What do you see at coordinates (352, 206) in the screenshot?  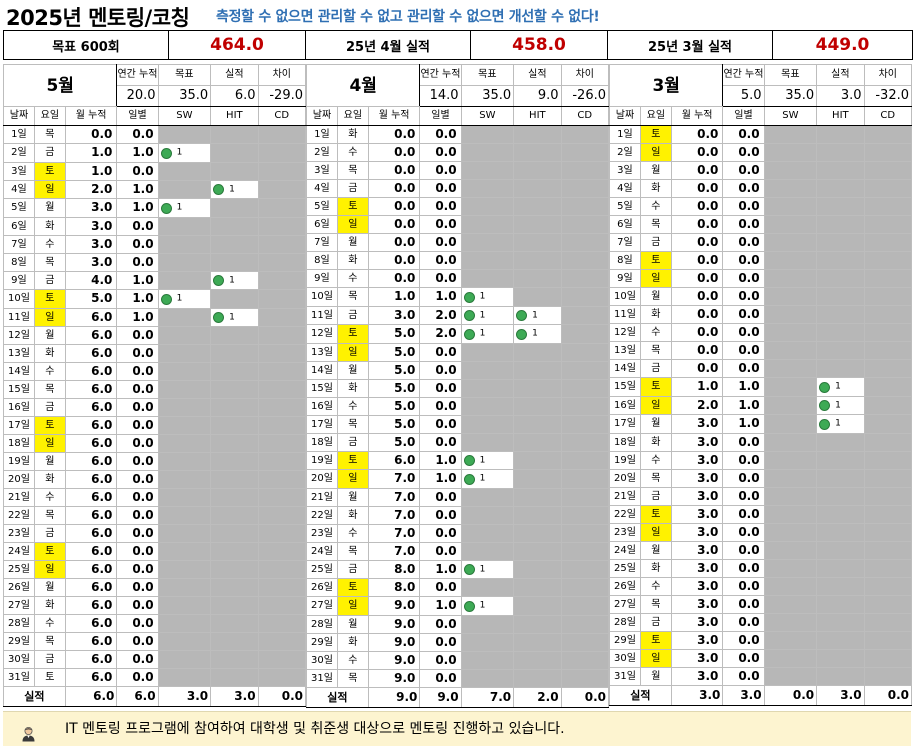 I see `day-of-week: 토` at bounding box center [352, 206].